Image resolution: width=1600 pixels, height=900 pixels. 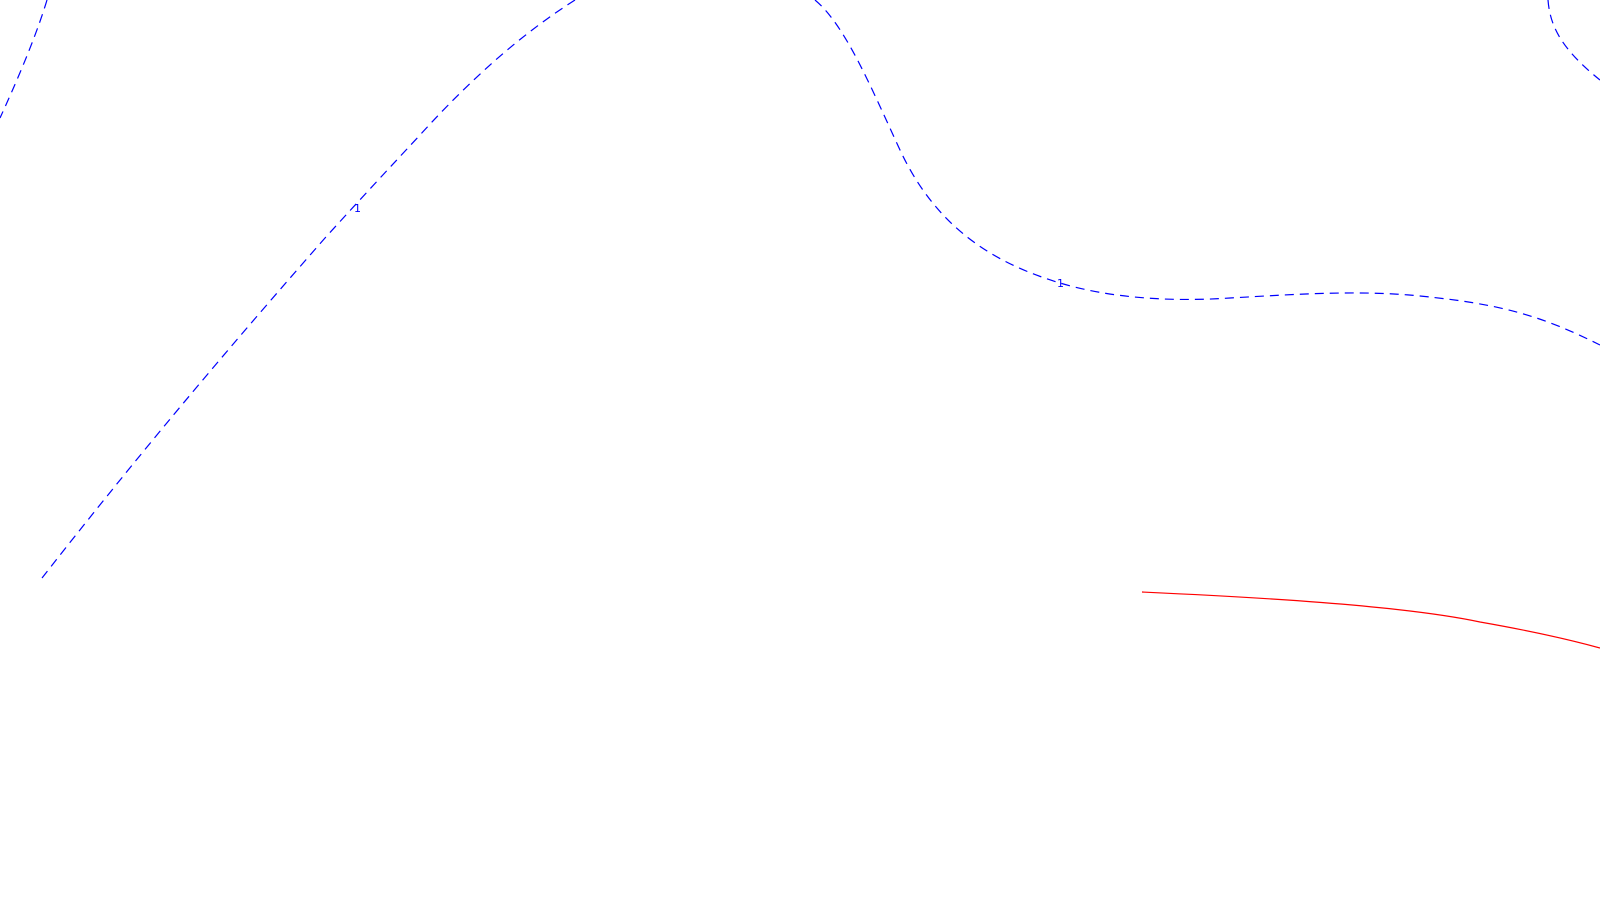 What do you see at coordinates (1370, 620) in the screenshot?
I see `boundary-line` at bounding box center [1370, 620].